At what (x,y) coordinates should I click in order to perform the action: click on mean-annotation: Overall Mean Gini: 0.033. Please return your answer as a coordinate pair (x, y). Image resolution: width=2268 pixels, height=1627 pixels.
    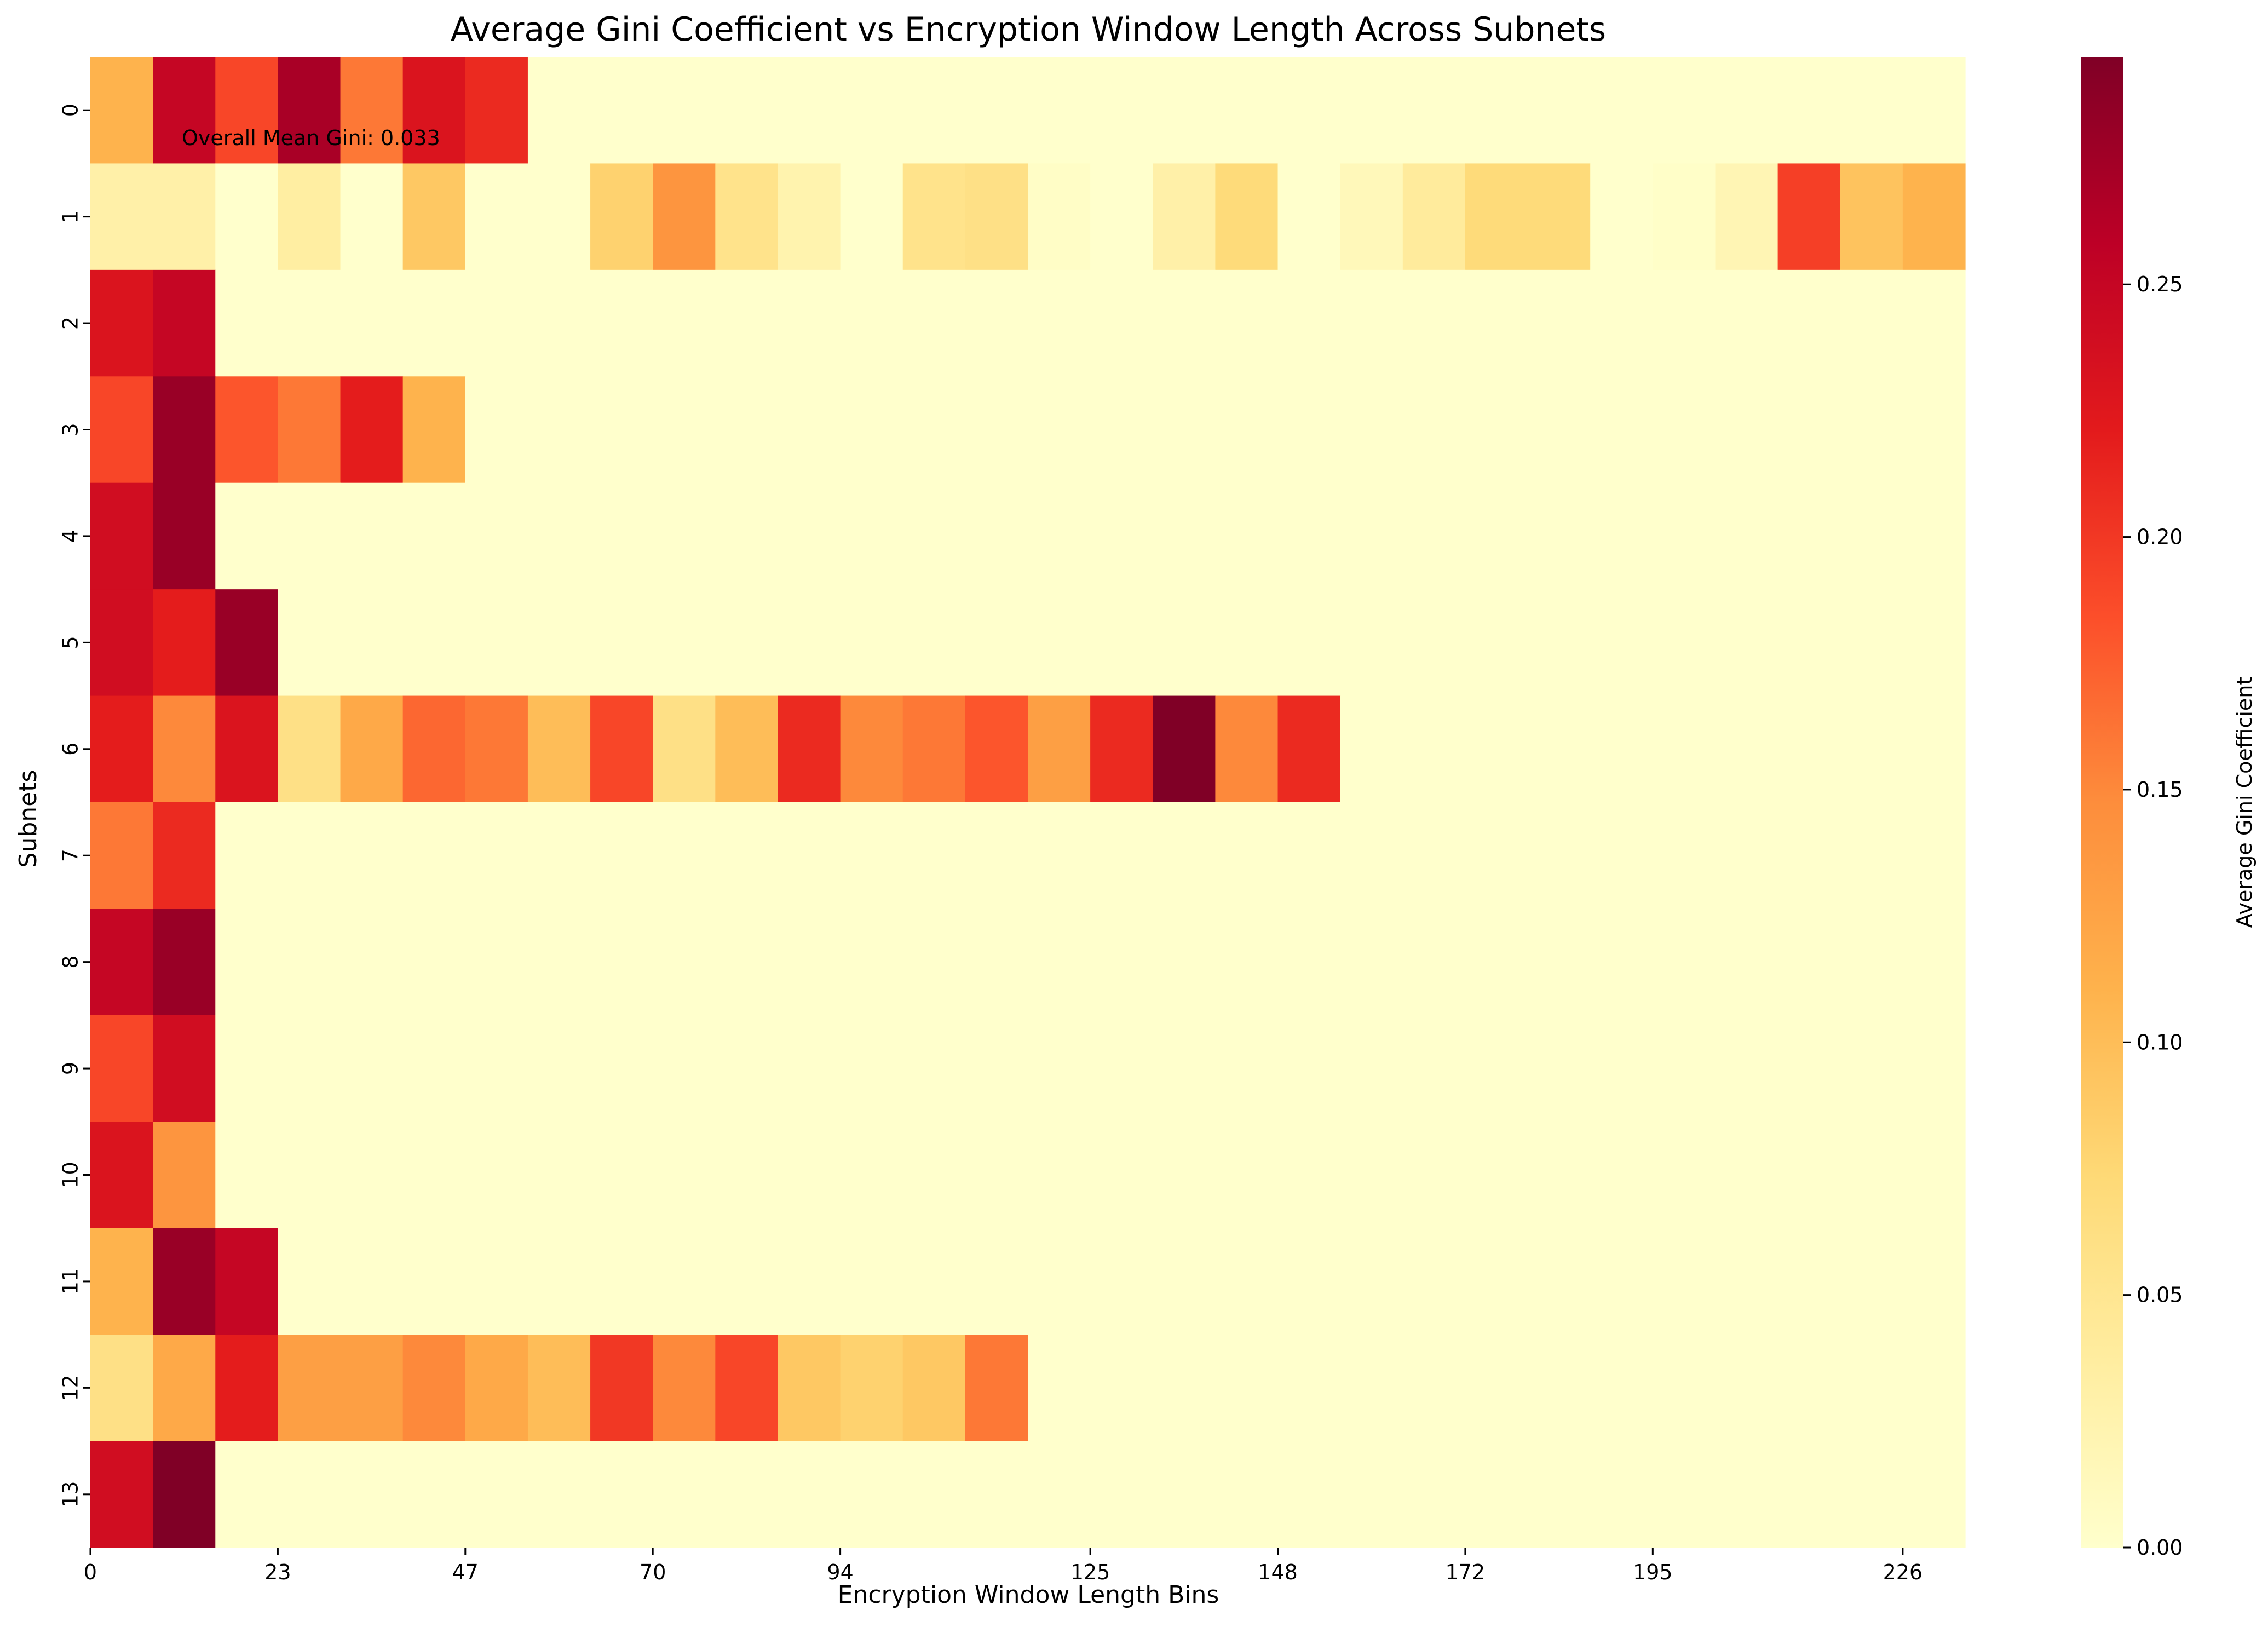
    Looking at the image, I should click on (311, 138).